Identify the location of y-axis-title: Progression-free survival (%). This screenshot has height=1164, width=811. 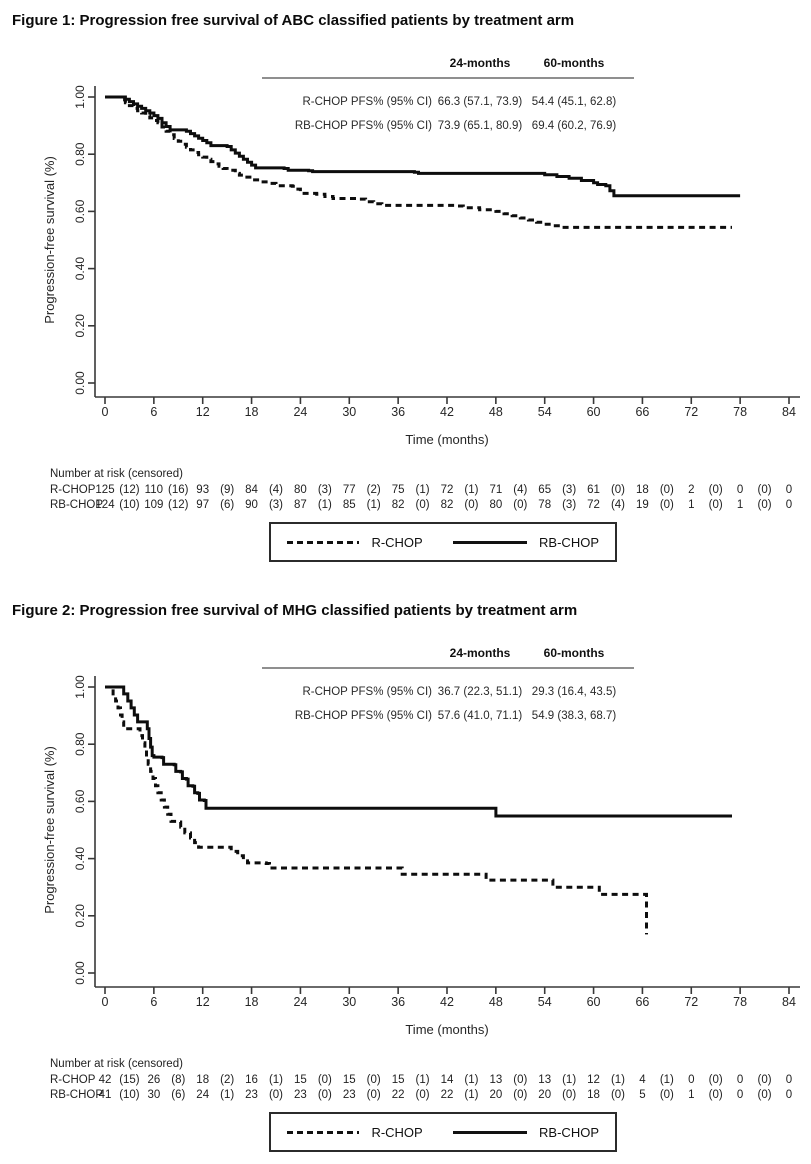
(49, 240).